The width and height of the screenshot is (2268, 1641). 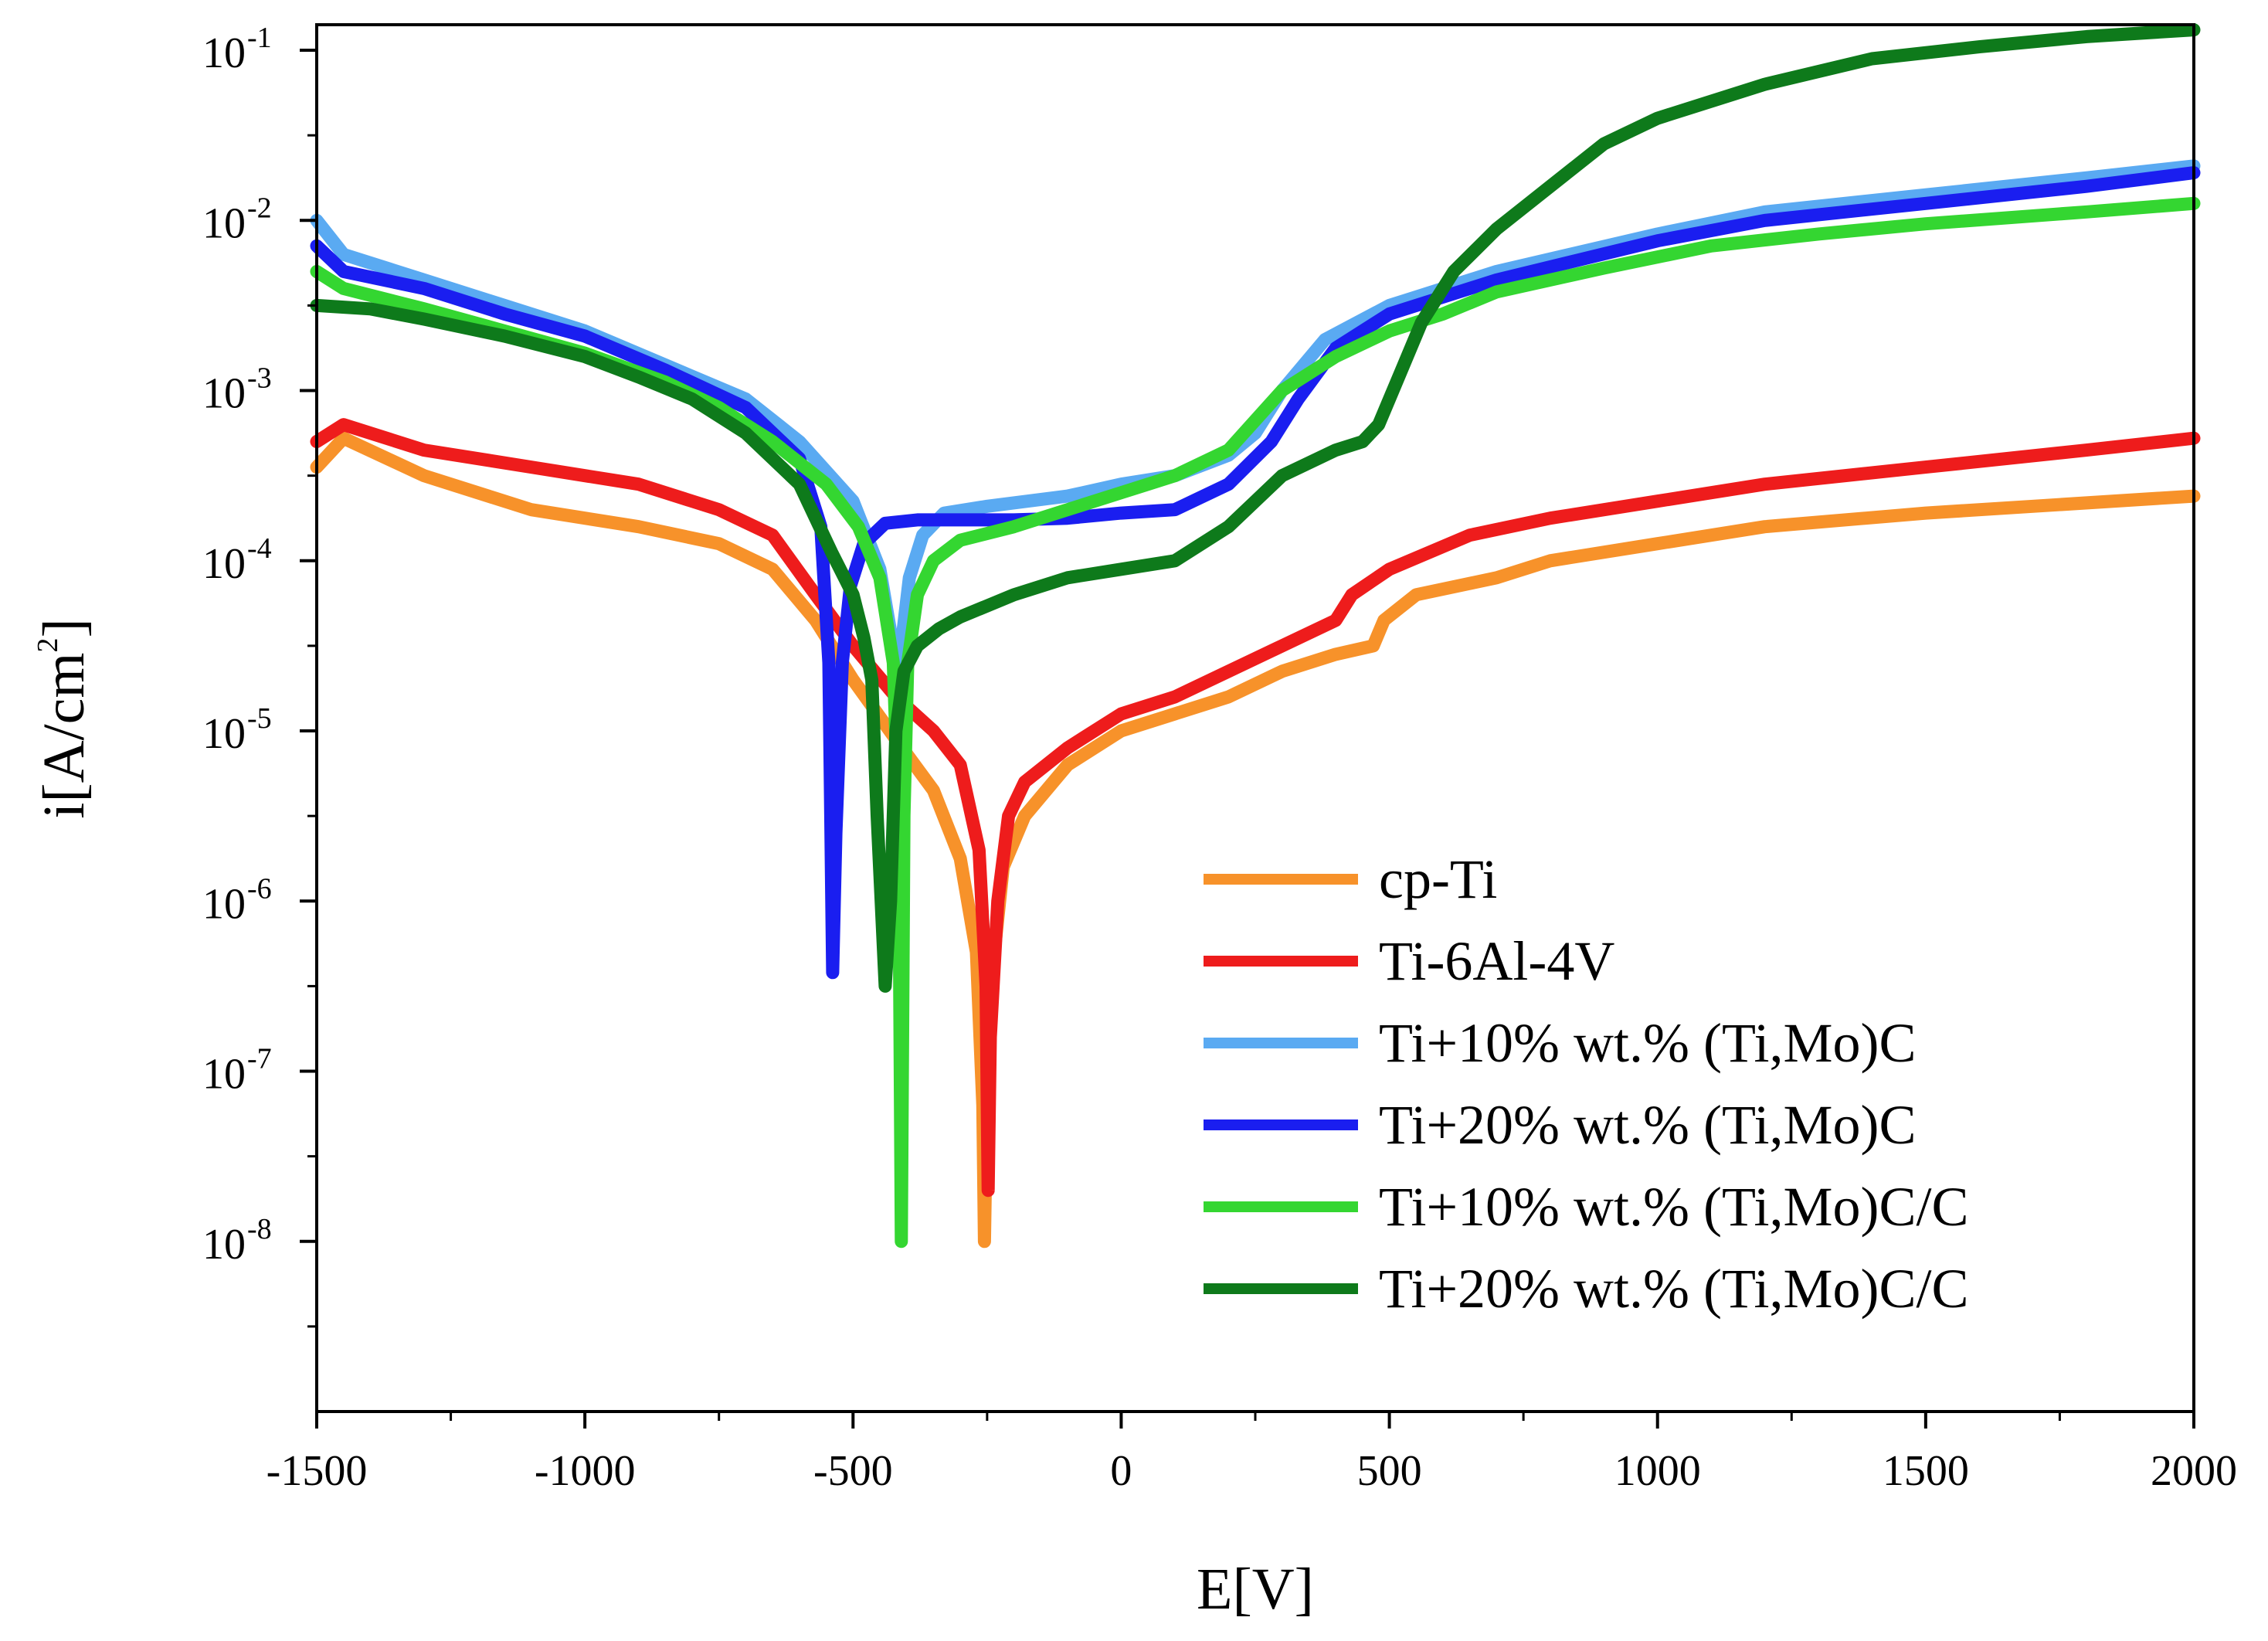 What do you see at coordinates (260, 675) in the screenshot?
I see `y-axis-ticks: 10-110-210-310-410-510-610-710-8` at bounding box center [260, 675].